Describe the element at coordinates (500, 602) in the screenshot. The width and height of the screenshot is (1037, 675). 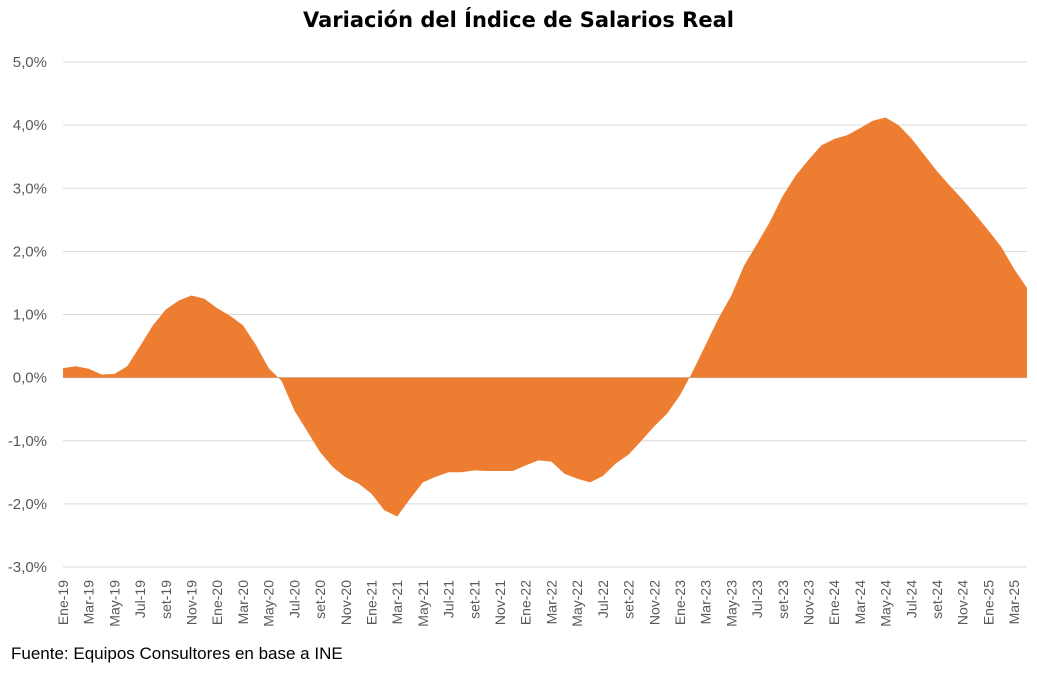
I see `x-tick-label: Nov-21` at that location.